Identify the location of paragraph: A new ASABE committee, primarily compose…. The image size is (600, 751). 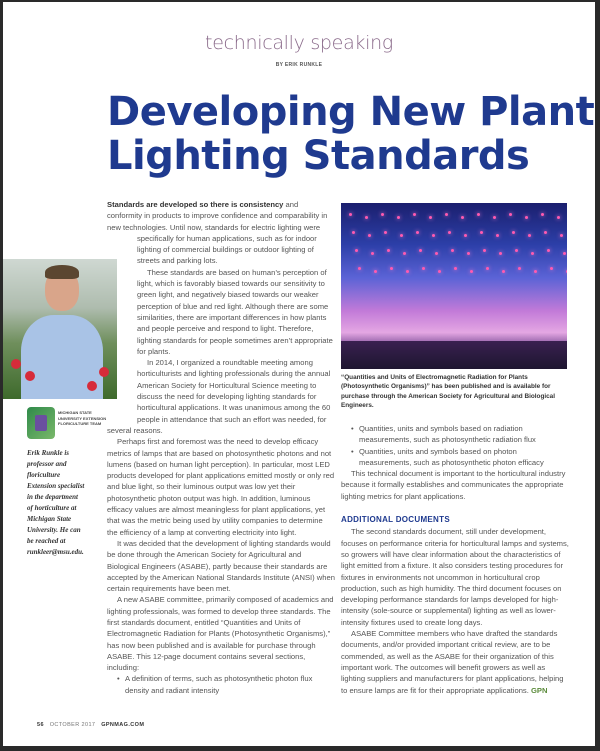
(220, 634).